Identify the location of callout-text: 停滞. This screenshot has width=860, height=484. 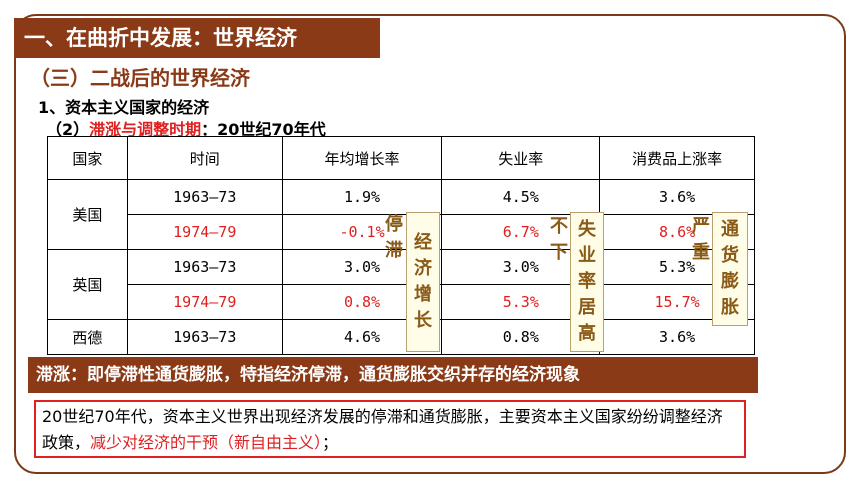
(394, 237).